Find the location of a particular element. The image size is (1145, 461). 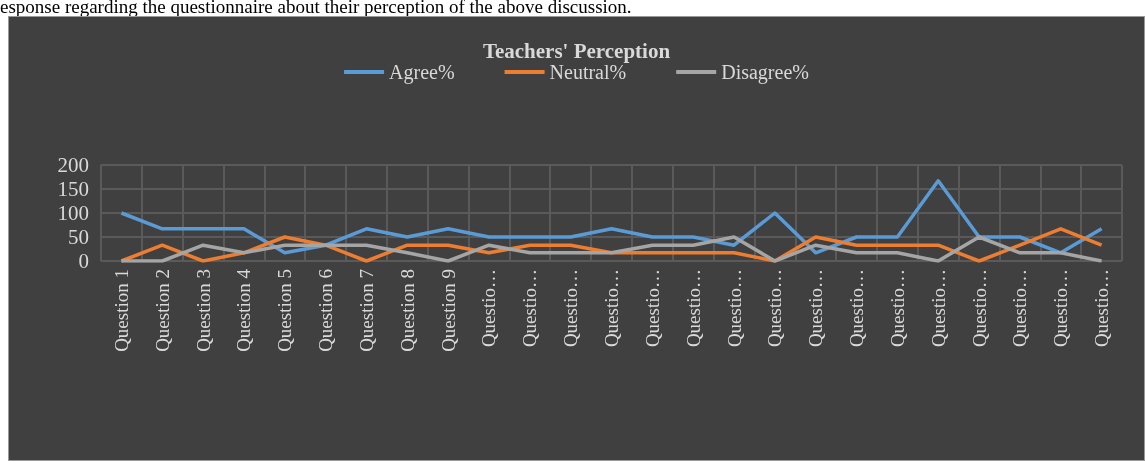

x-tick-label: Question 3 is located at coordinates (203, 310).